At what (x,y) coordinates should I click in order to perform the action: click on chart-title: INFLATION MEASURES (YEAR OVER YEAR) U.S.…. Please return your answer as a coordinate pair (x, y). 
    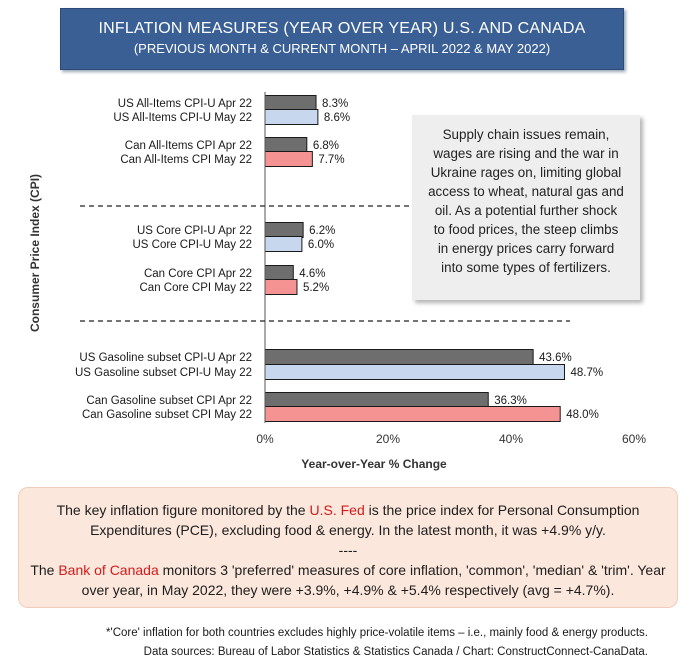
    Looking at the image, I should click on (342, 28).